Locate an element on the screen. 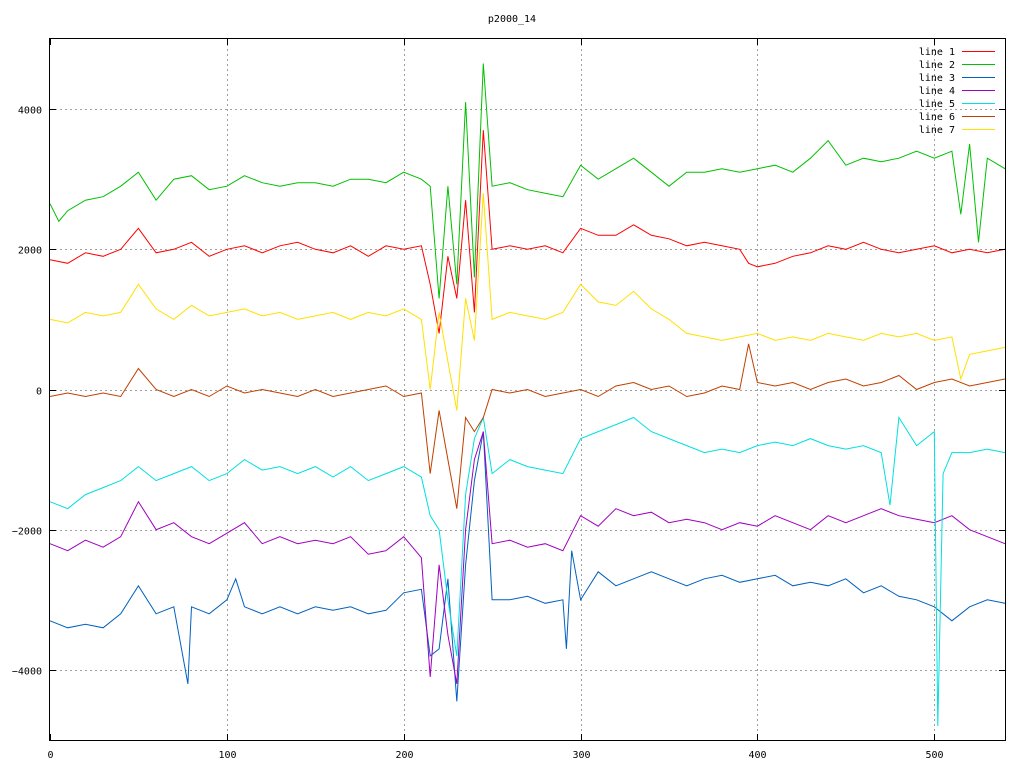  y-tick-label: −2000 is located at coordinates (27, 532).